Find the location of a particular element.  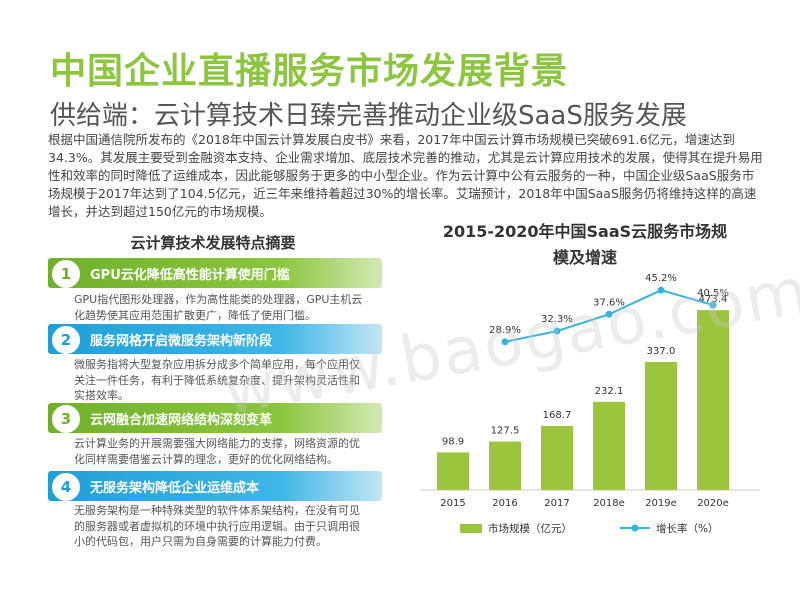

feature-number-2: 2 is located at coordinates (66, 340).